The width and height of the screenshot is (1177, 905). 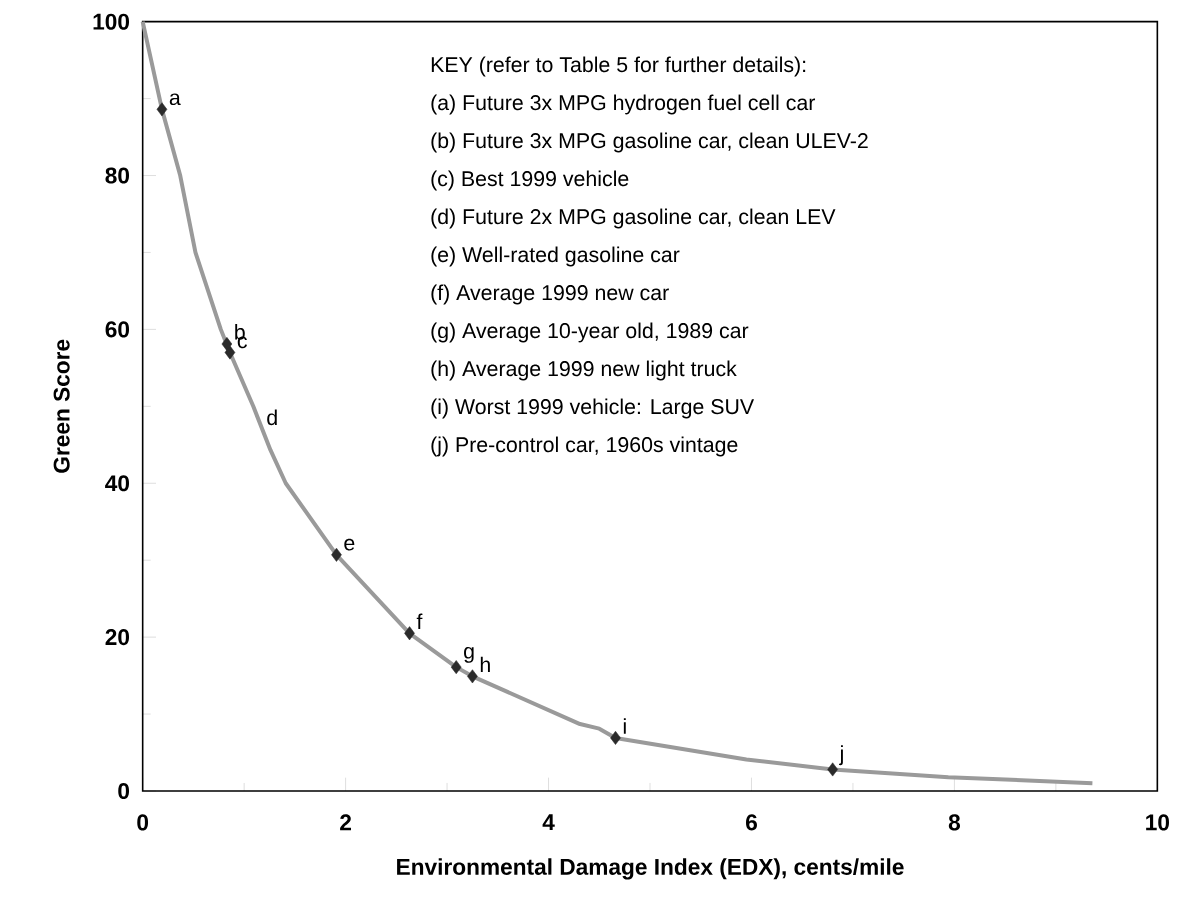 I want to click on y-tick-label: 40, so click(x=117, y=483).